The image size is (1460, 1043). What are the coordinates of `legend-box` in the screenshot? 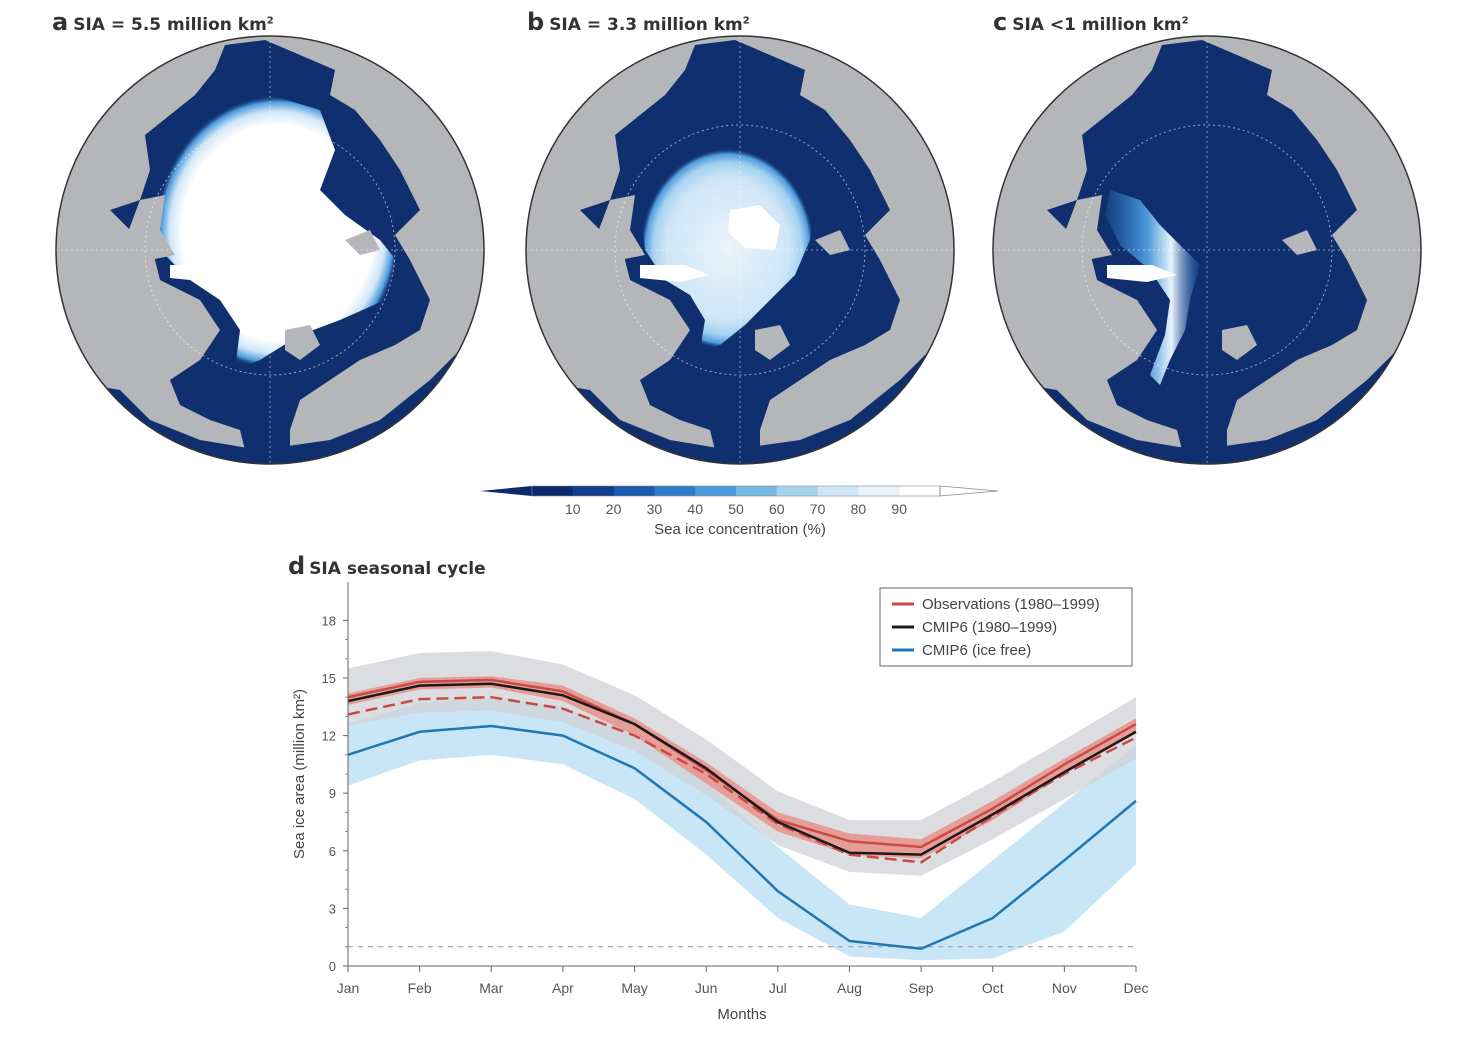 It's located at (1006, 627).